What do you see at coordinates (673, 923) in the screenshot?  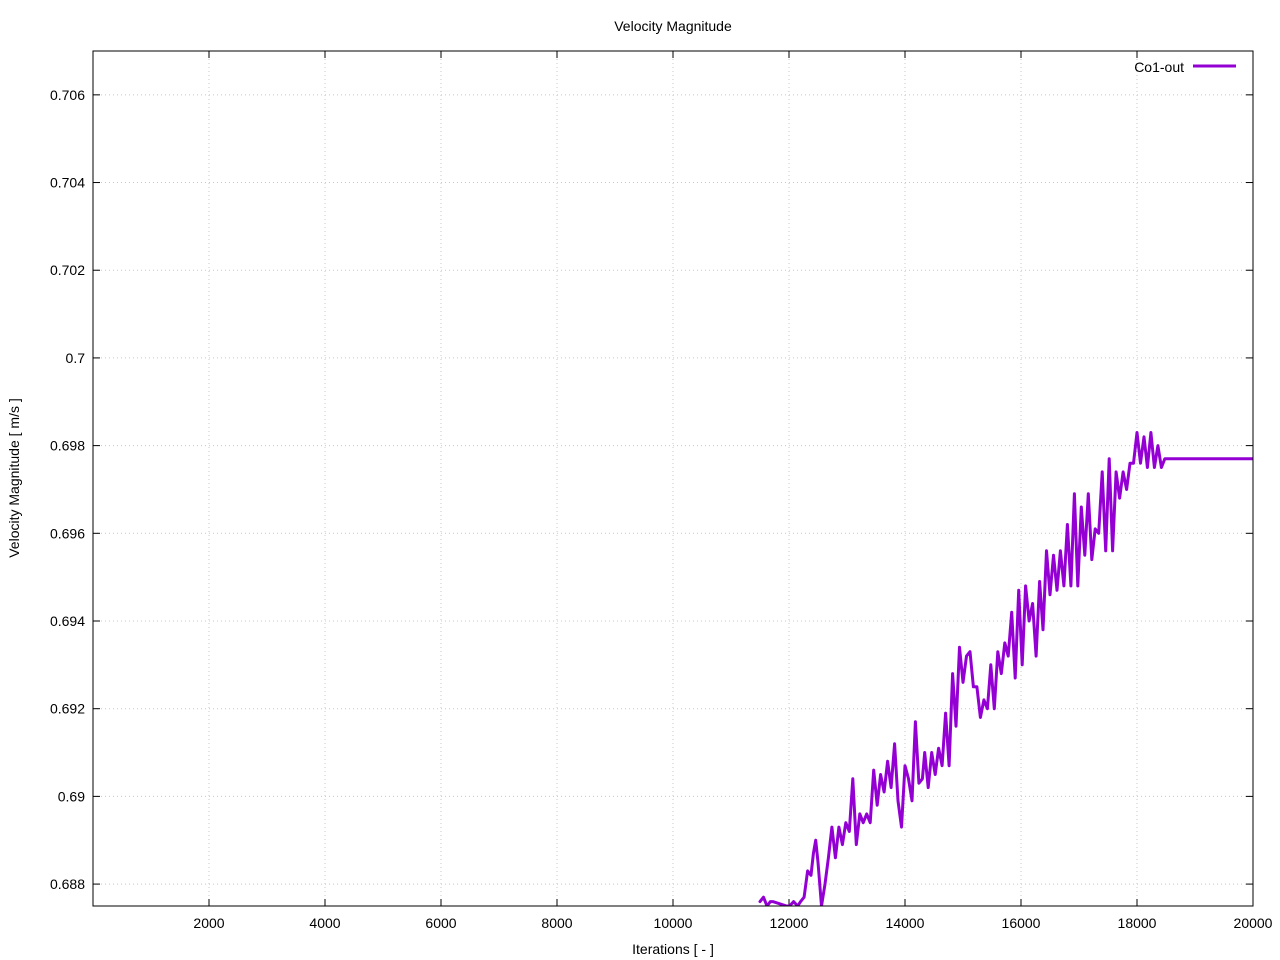 I see `x-tick-label: 10000` at bounding box center [673, 923].